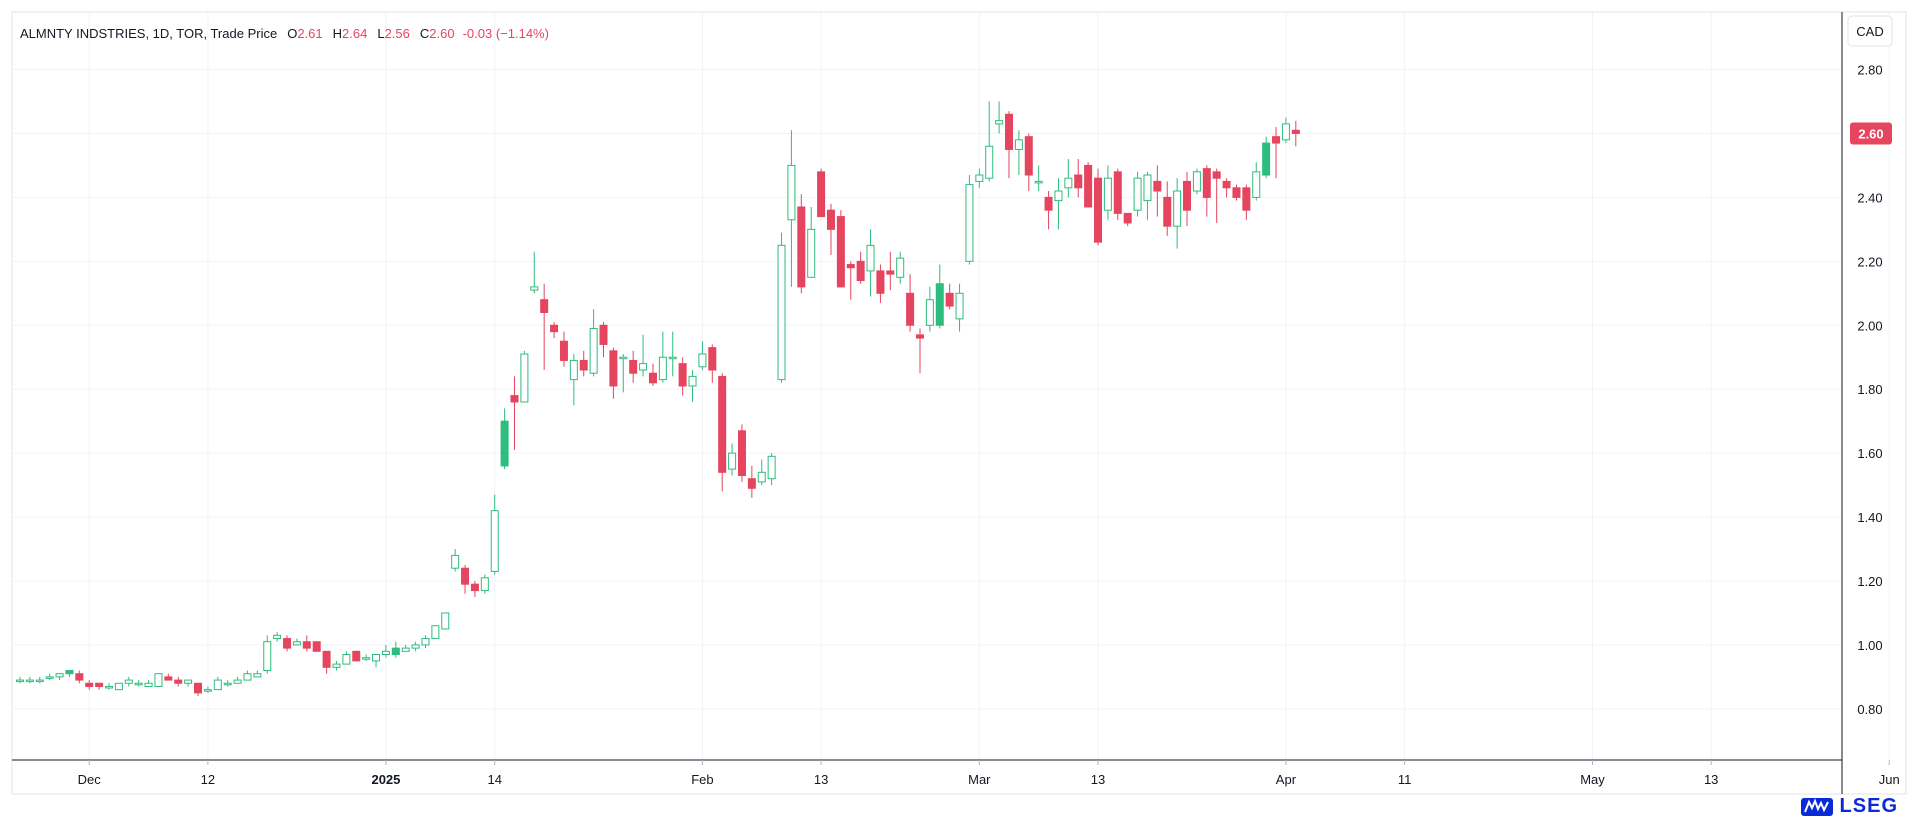 This screenshot has height=837, width=1918. I want to click on time-axis: Dec 12 2025 14 Feb 13 Mar 13 Apr 11 May 13 Jun, so click(989, 773).